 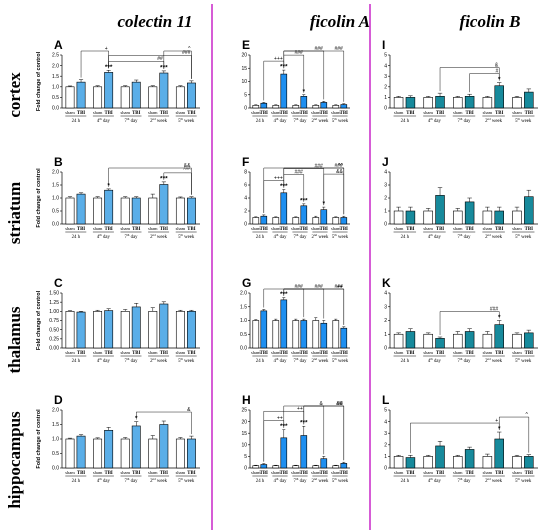 I want to click on bracket-label: &&, so click(x=339, y=172).